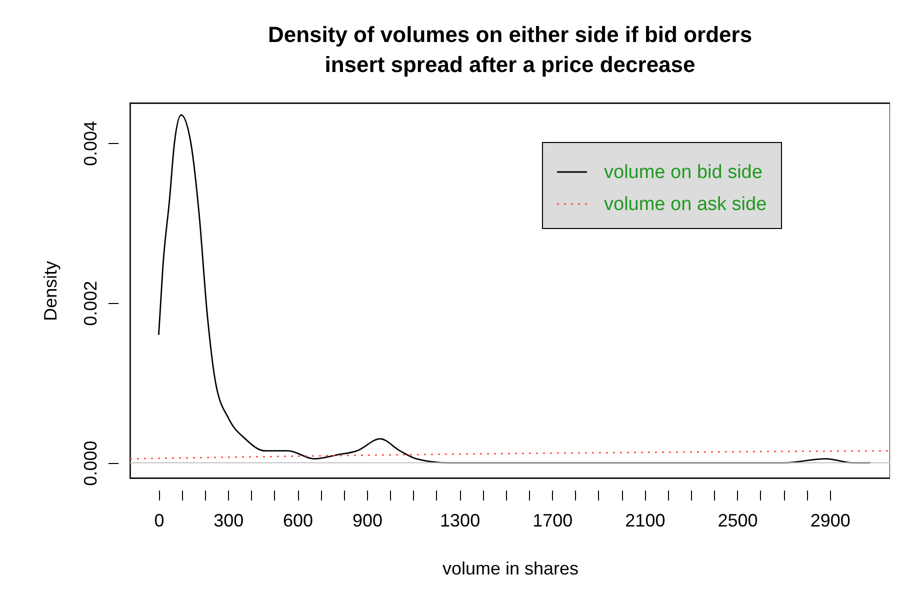 The width and height of the screenshot is (901, 602). I want to click on legend-label: volume on bid side, so click(683, 172).